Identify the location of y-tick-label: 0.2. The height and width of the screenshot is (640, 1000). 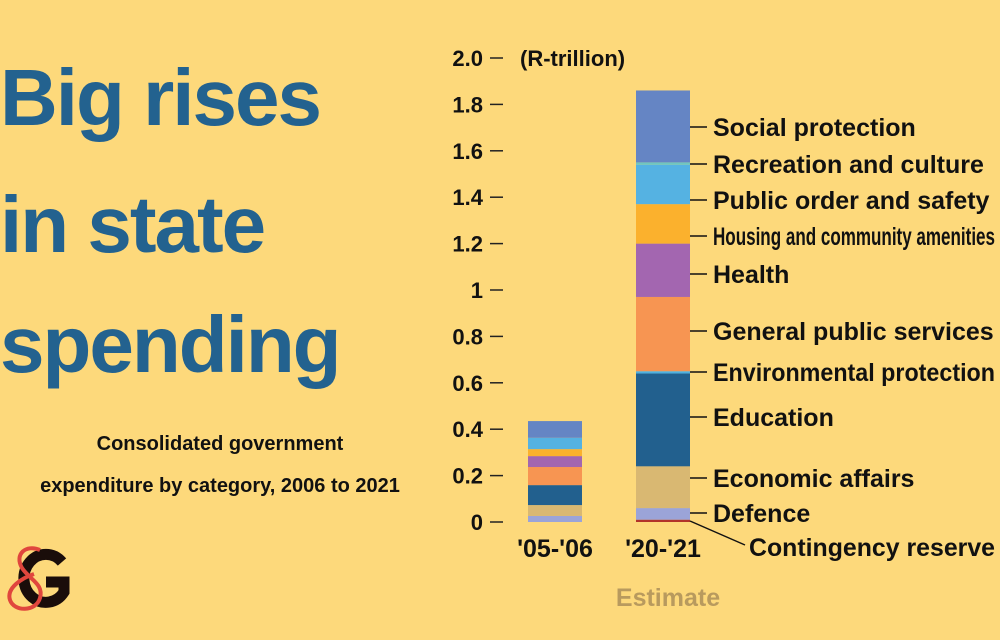
(467, 476).